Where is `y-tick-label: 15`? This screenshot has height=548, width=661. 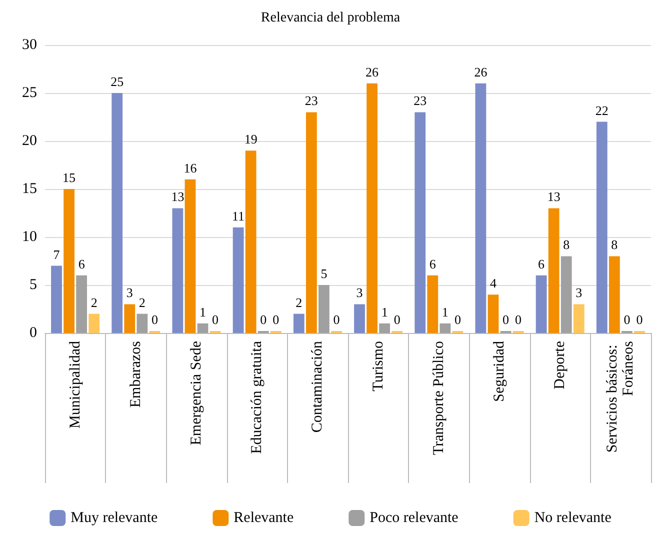
y-tick-label: 15 is located at coordinates (29, 189).